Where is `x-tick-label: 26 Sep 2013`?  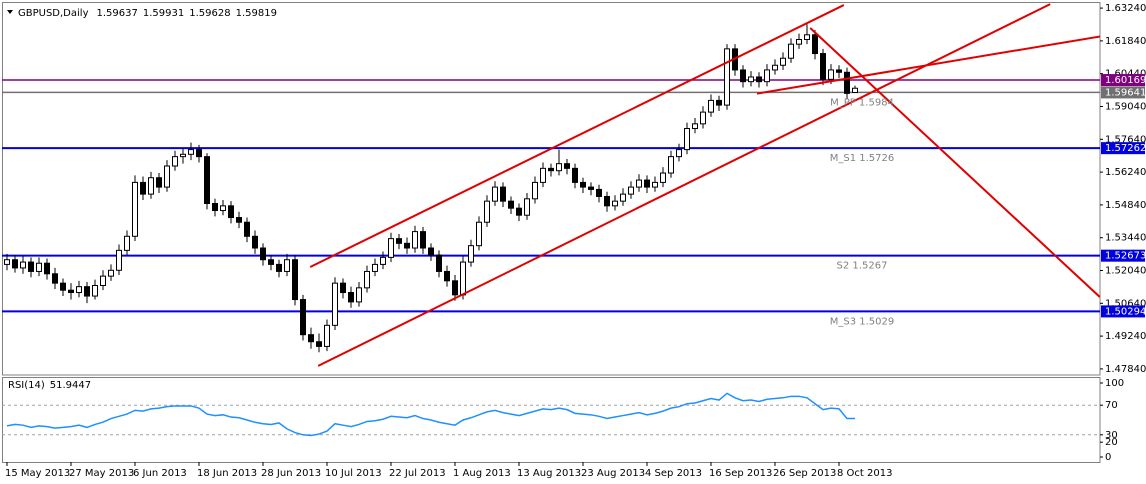
x-tick-label: 26 Sep 2013 is located at coordinates (804, 473).